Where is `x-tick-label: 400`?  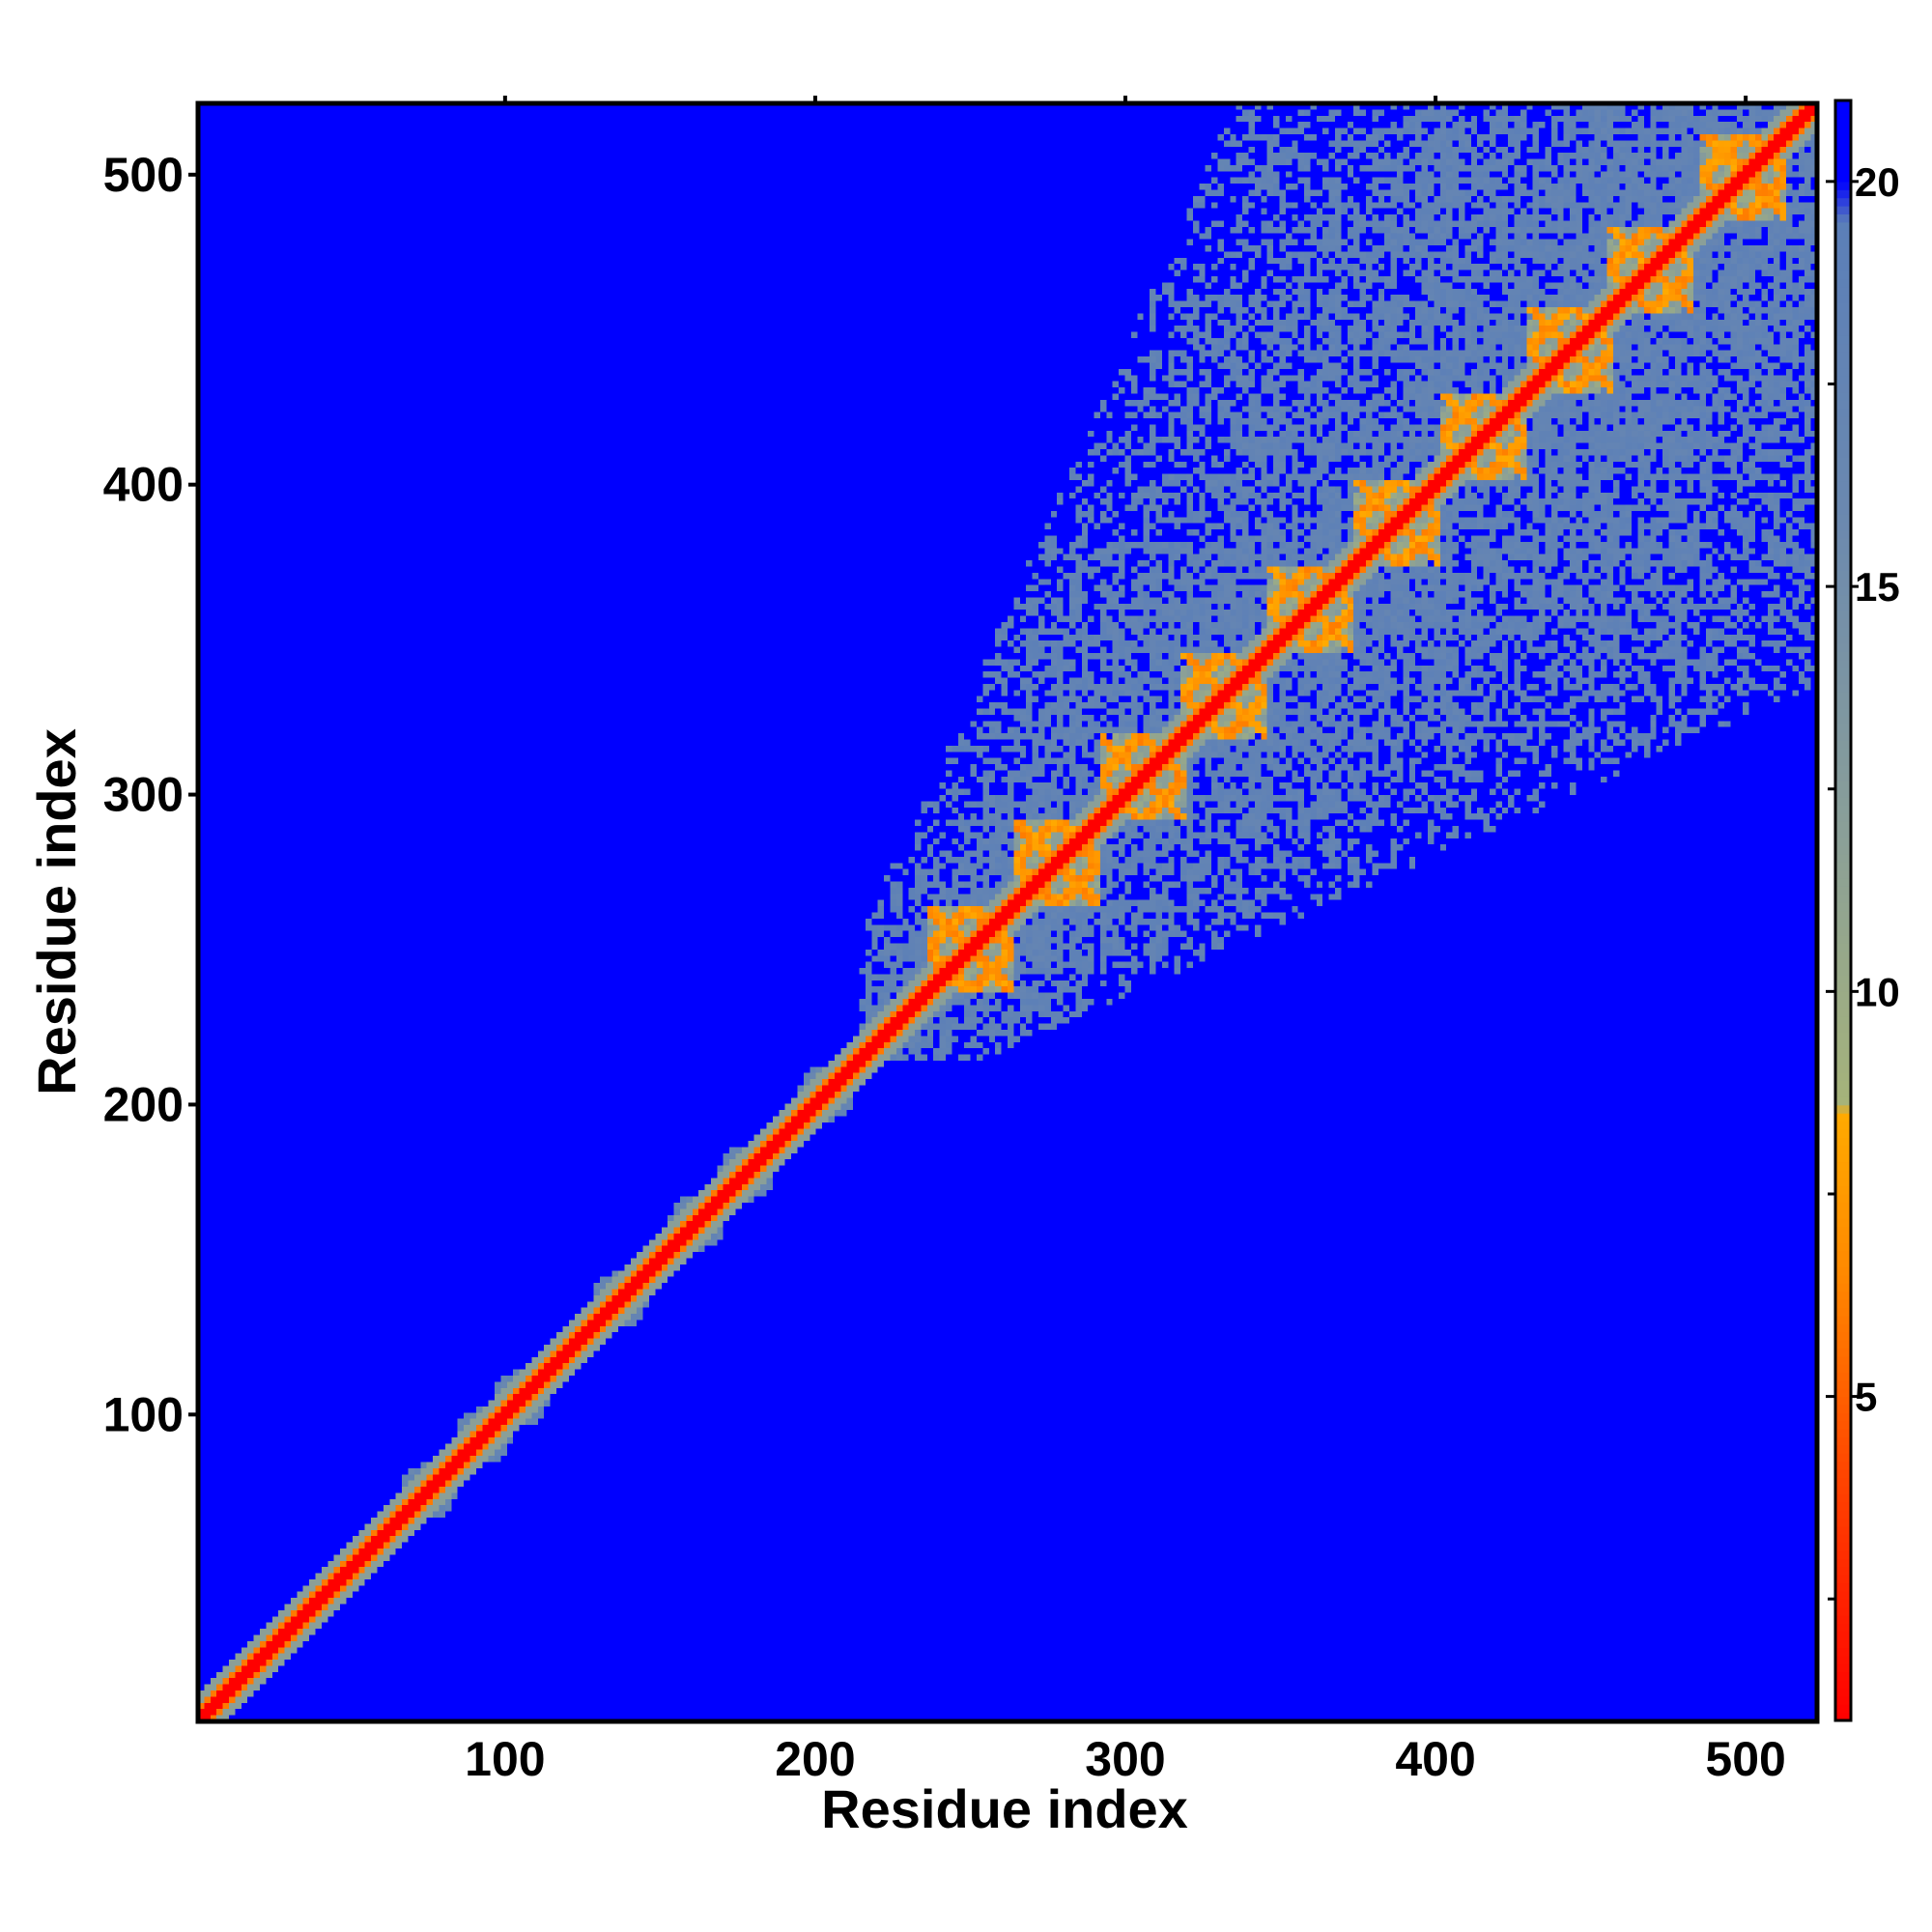 x-tick-label: 400 is located at coordinates (1435, 1759).